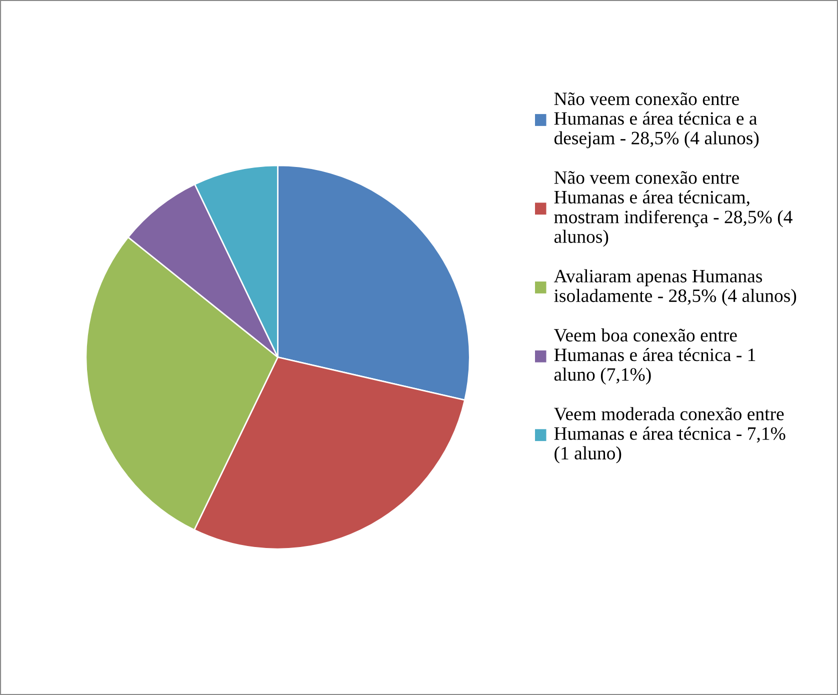 The height and width of the screenshot is (695, 838). Describe the element at coordinates (675, 287) in the screenshot. I see `legend-label: Avaliaram apenas Humanas isoladamente - 28,5% (4 alunos)` at that location.